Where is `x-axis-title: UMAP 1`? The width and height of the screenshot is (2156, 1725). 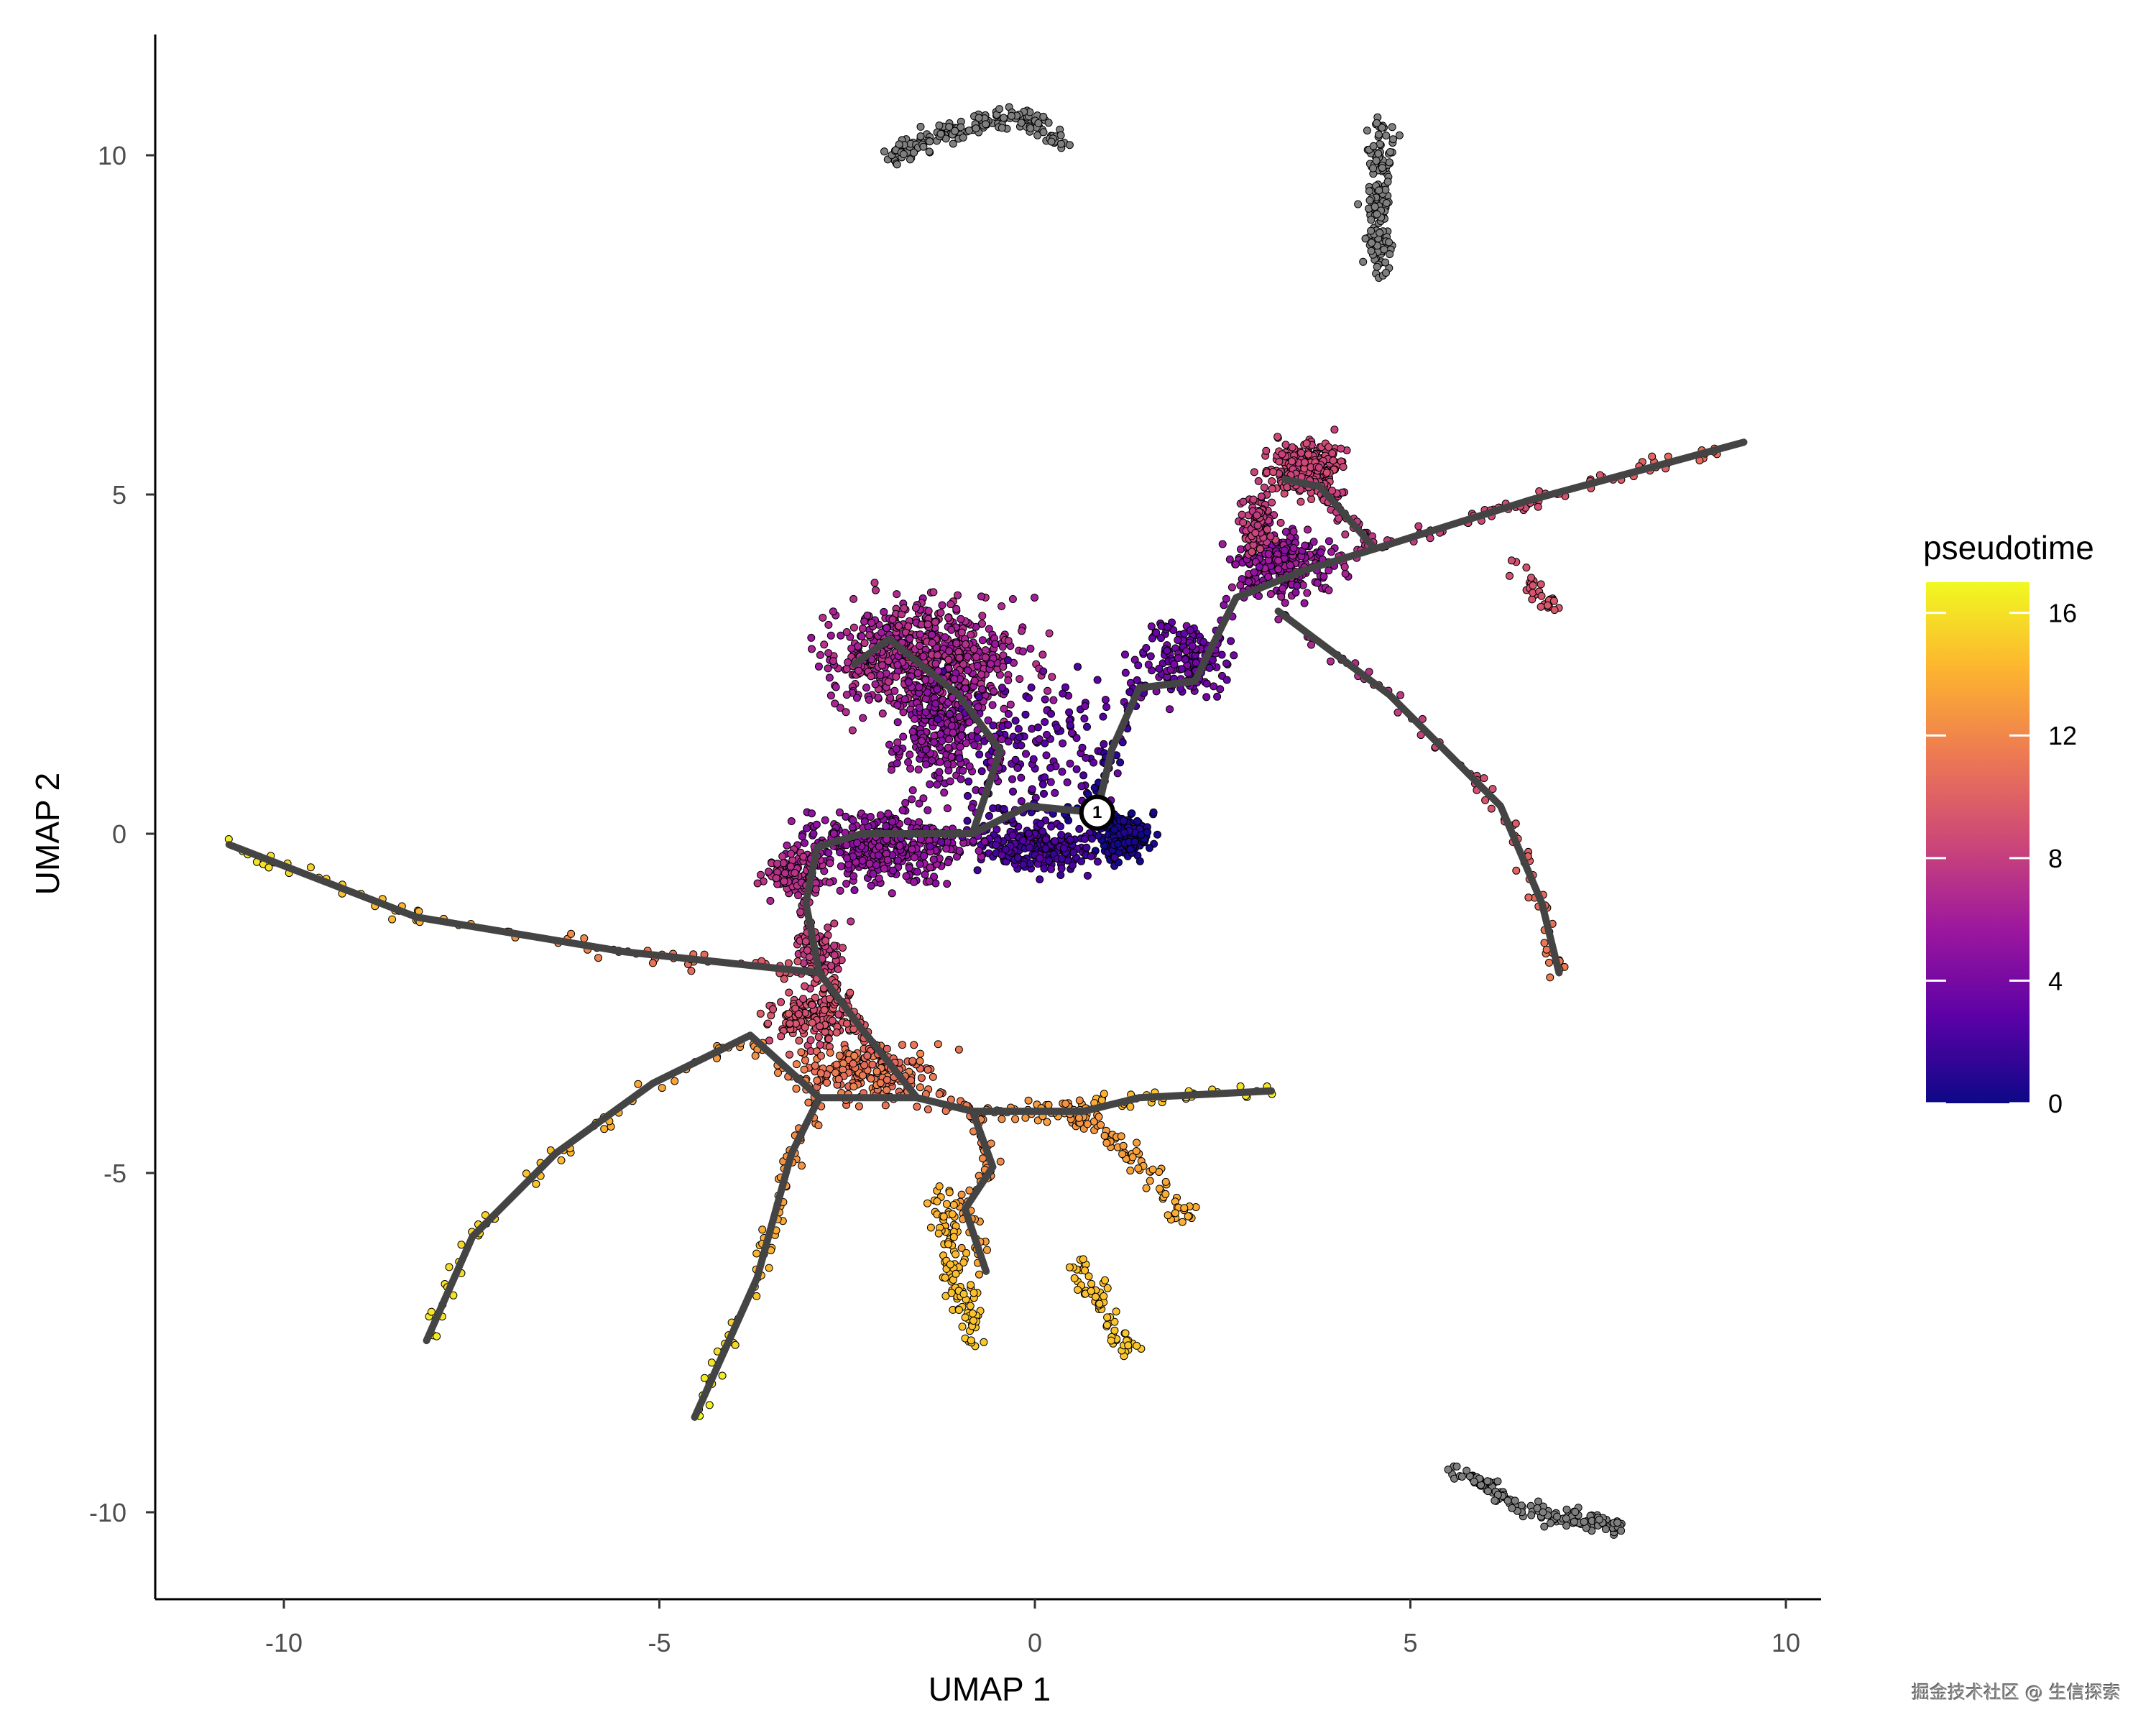 x-axis-title: UMAP 1 is located at coordinates (990, 1689).